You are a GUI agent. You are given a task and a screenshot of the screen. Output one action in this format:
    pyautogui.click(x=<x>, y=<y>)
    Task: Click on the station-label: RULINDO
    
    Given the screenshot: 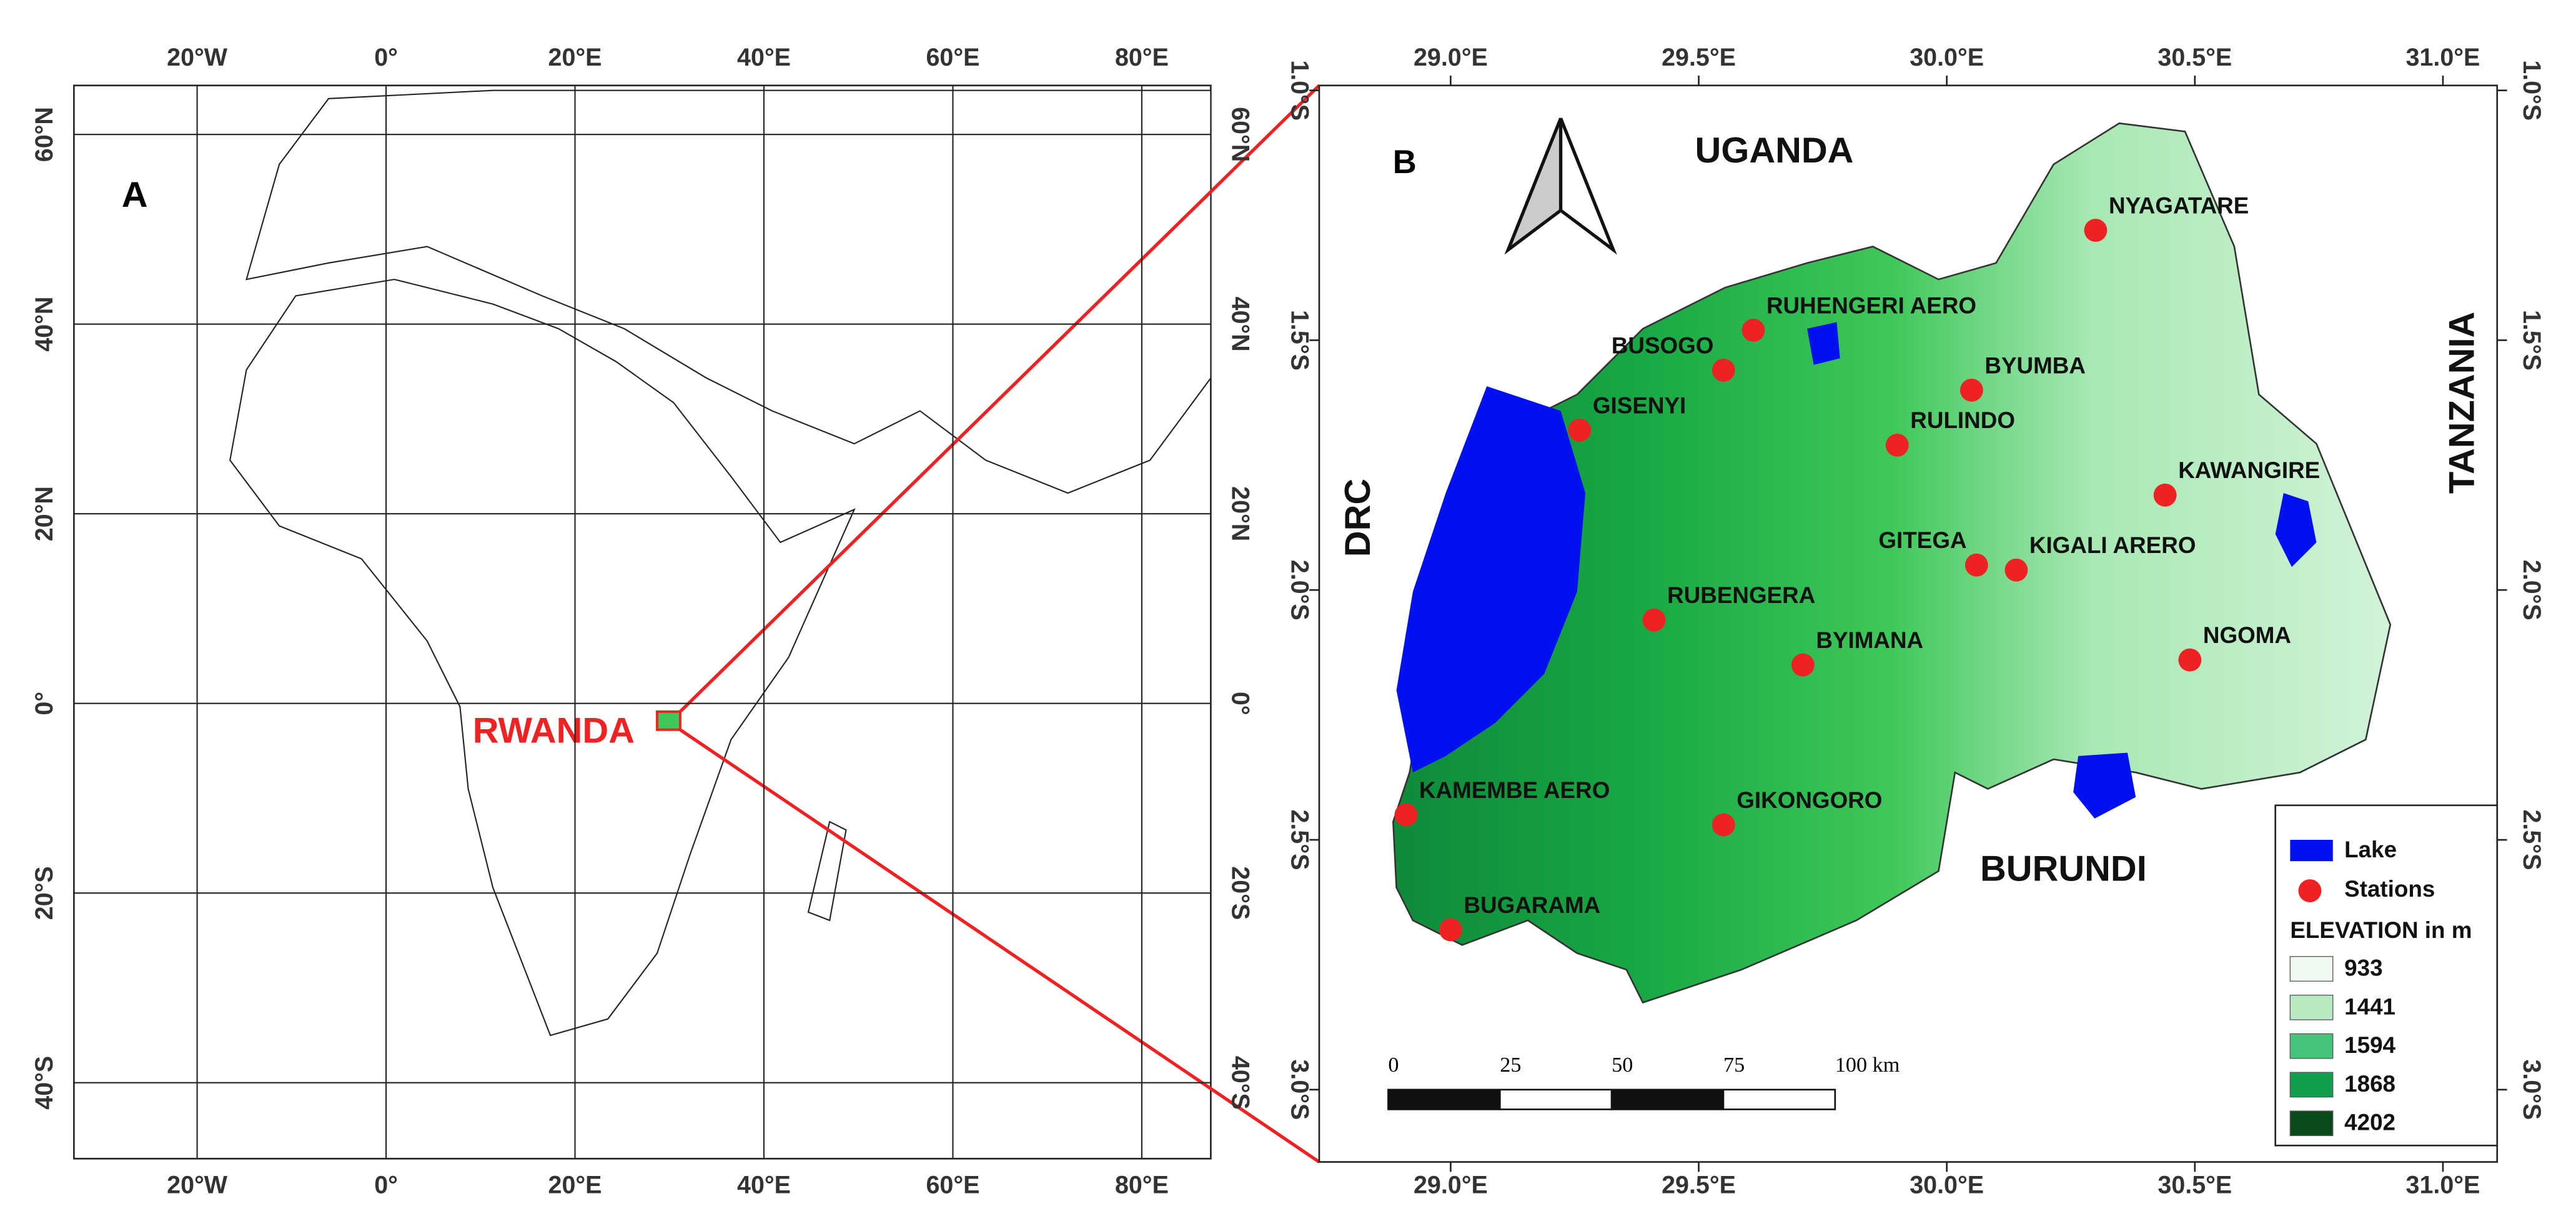 What is the action you would take?
    pyautogui.click(x=1962, y=420)
    